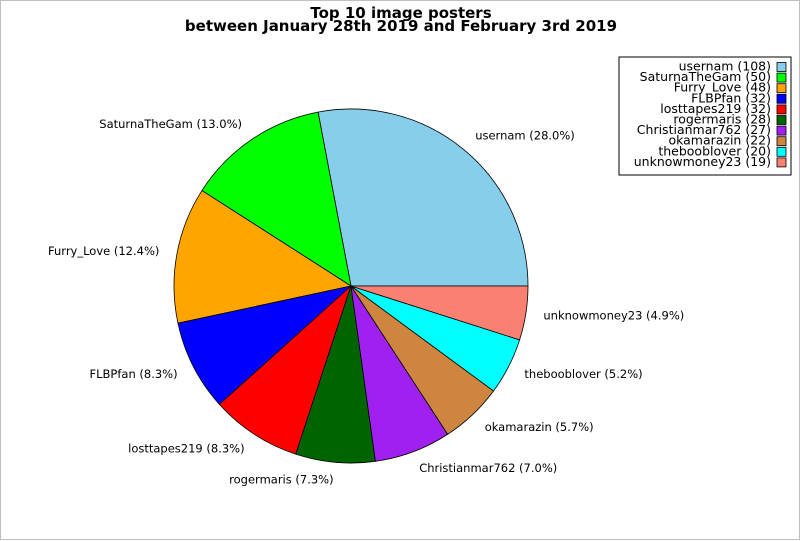 This screenshot has width=800, height=541. I want to click on slice-label: okamarazin (5.7%), so click(539, 427).